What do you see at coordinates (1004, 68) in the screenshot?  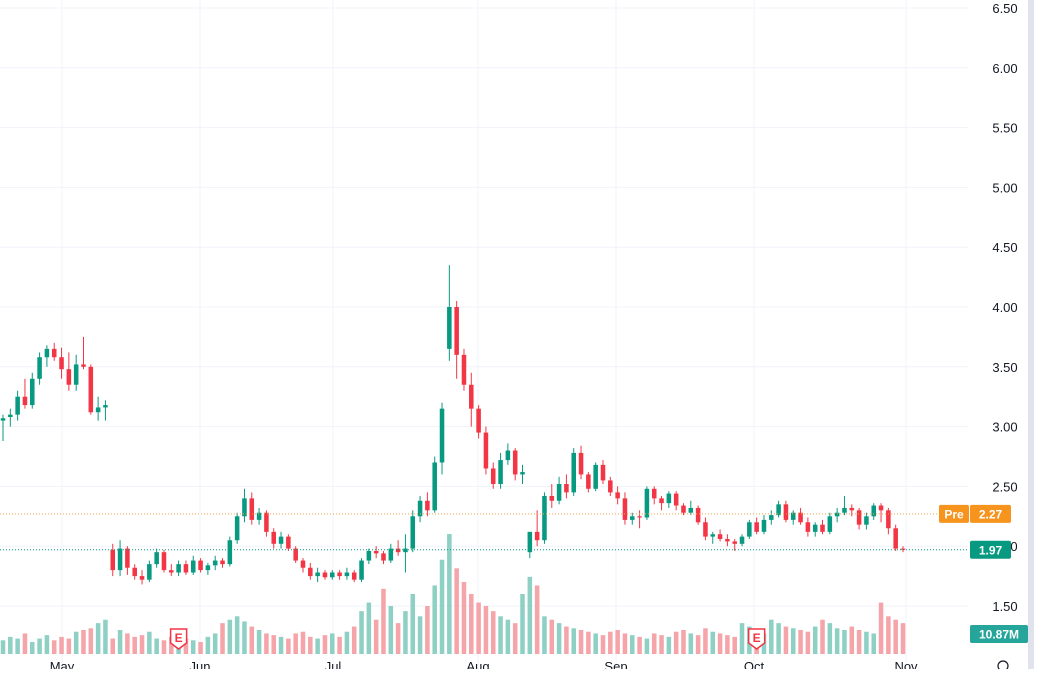 I see `price-tick-label: 6.00` at bounding box center [1004, 68].